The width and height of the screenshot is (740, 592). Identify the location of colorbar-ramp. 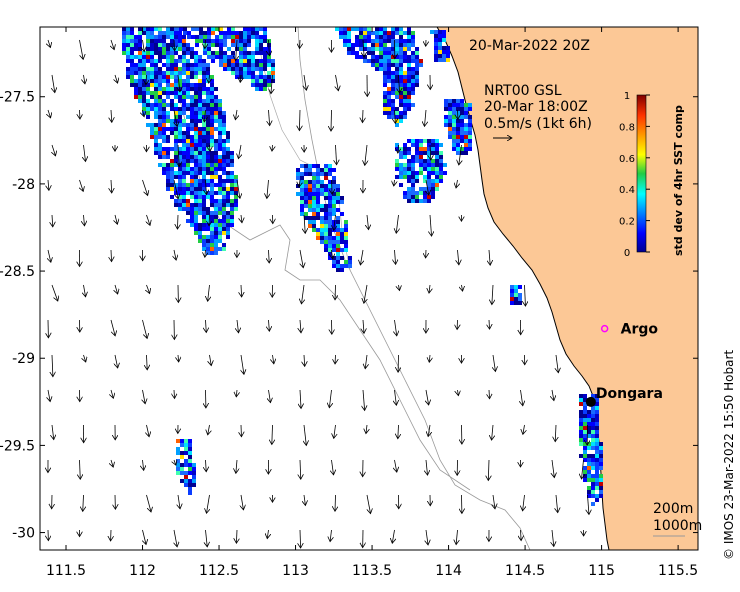
(641, 173).